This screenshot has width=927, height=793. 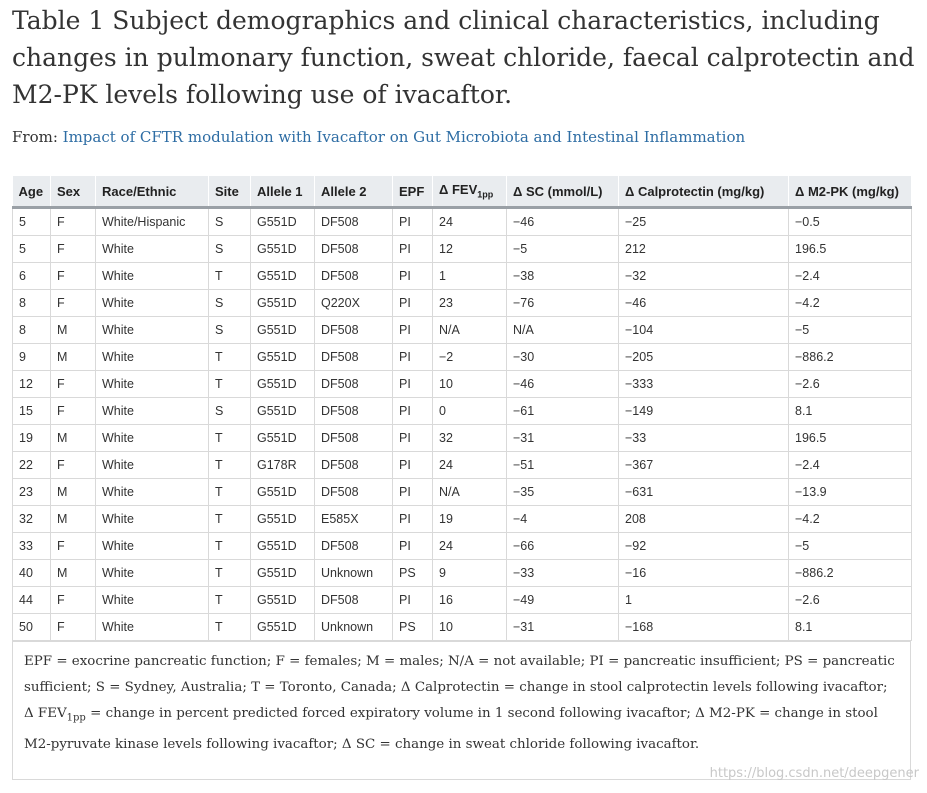 What do you see at coordinates (31, 276) in the screenshot?
I see `cell-age: 6` at bounding box center [31, 276].